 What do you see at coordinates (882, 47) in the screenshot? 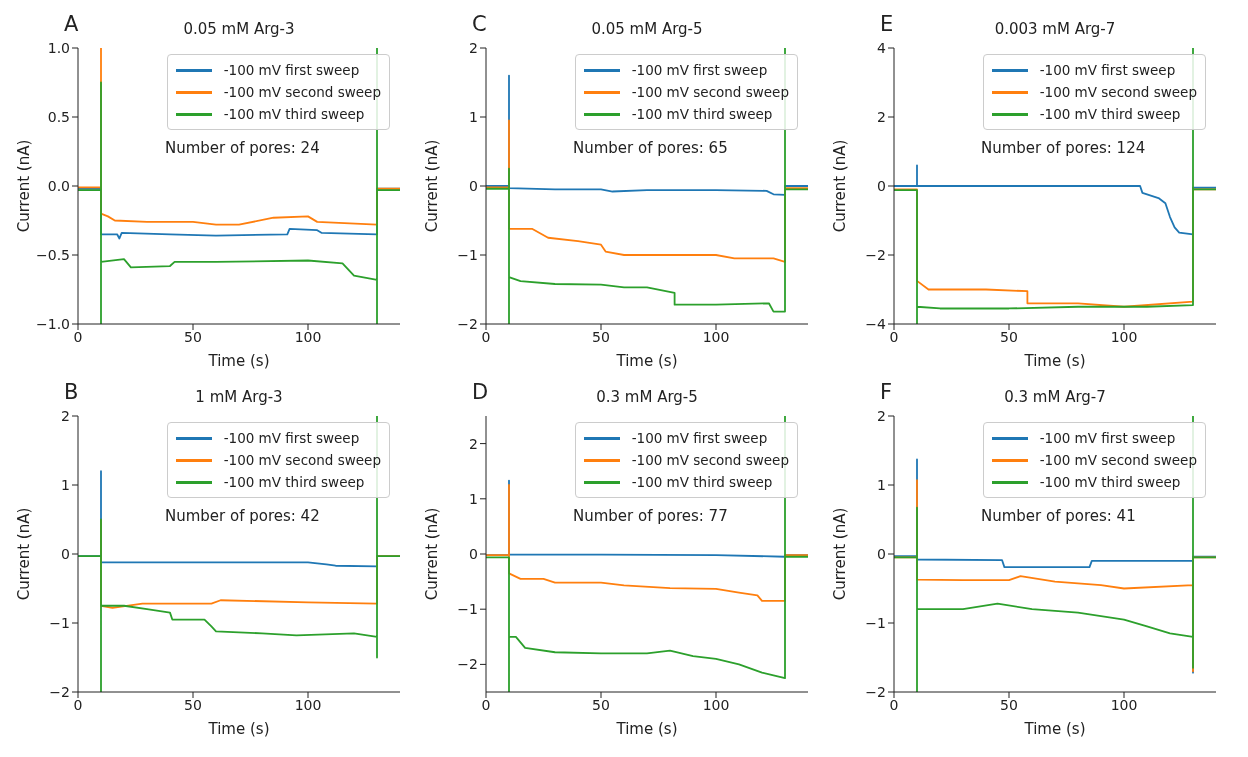
I see `y-tick-label: 4` at bounding box center [882, 47].